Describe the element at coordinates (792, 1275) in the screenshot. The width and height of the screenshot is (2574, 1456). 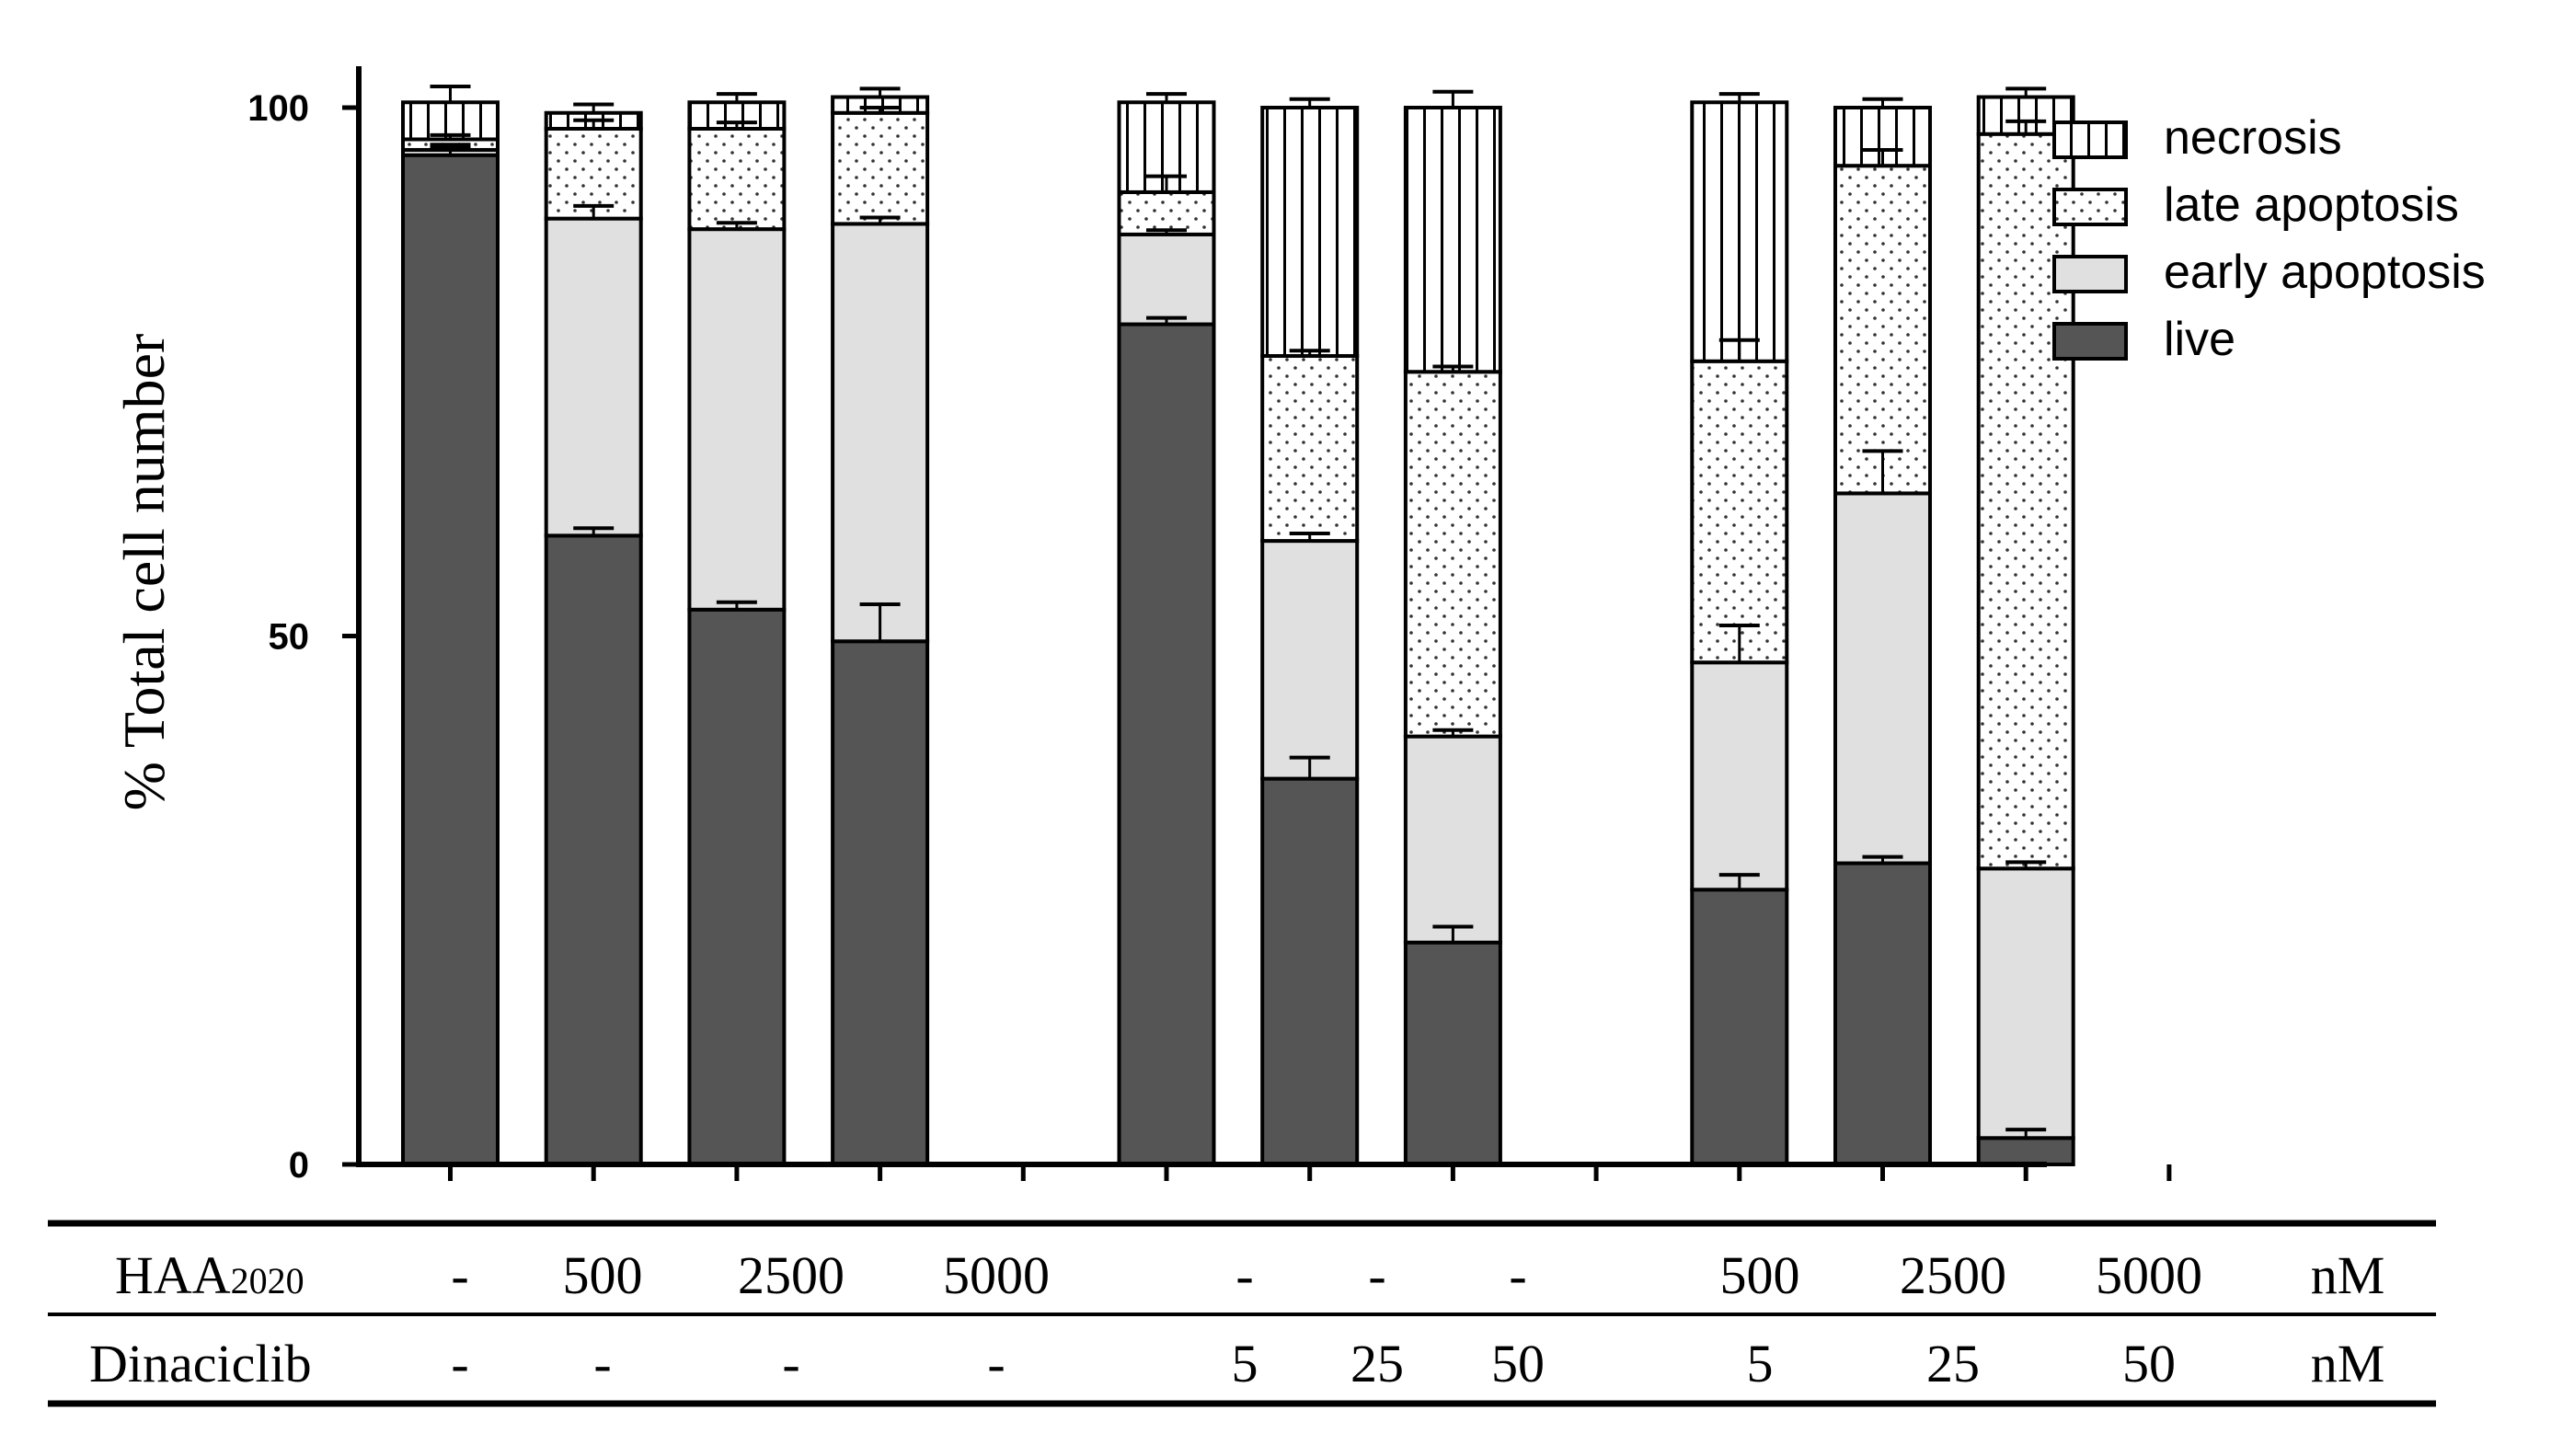
I see `haa-value-3: 2500` at that location.